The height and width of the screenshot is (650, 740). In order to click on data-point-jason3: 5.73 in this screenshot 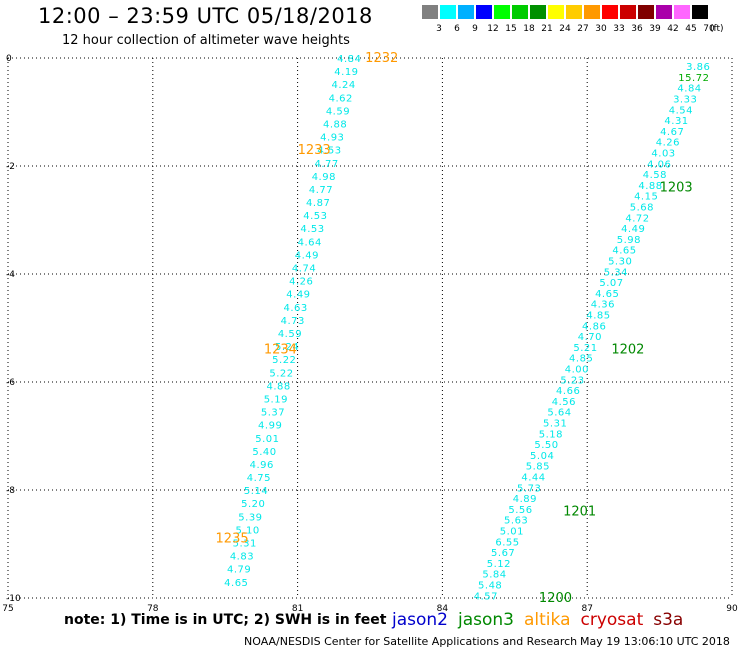, I will do `click(529, 488)`.